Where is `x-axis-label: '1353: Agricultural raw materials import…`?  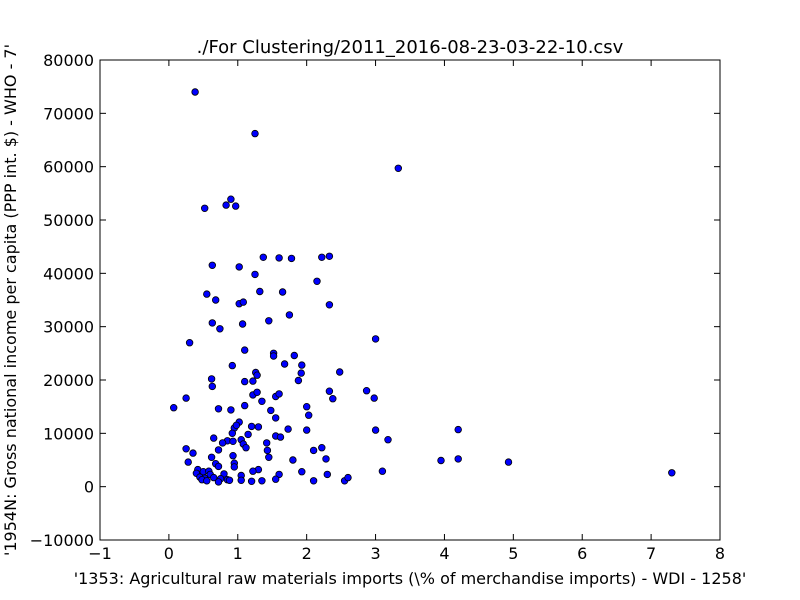 x-axis-label: '1353: Agricultural raw materials import… is located at coordinates (410, 578).